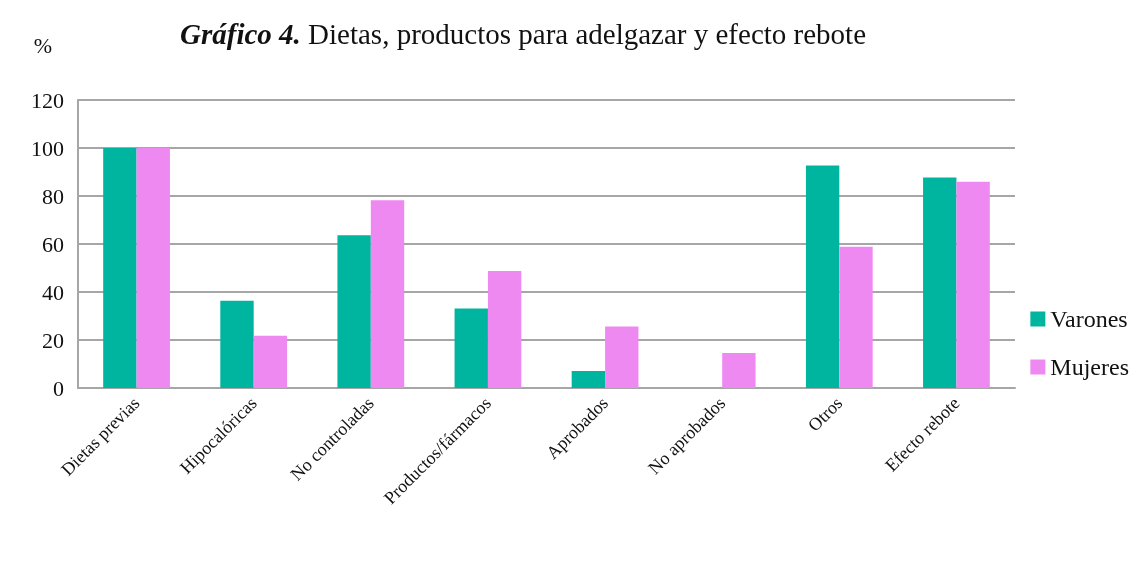  Describe the element at coordinates (53, 244) in the screenshot. I see `y-tick-label: 60` at that location.